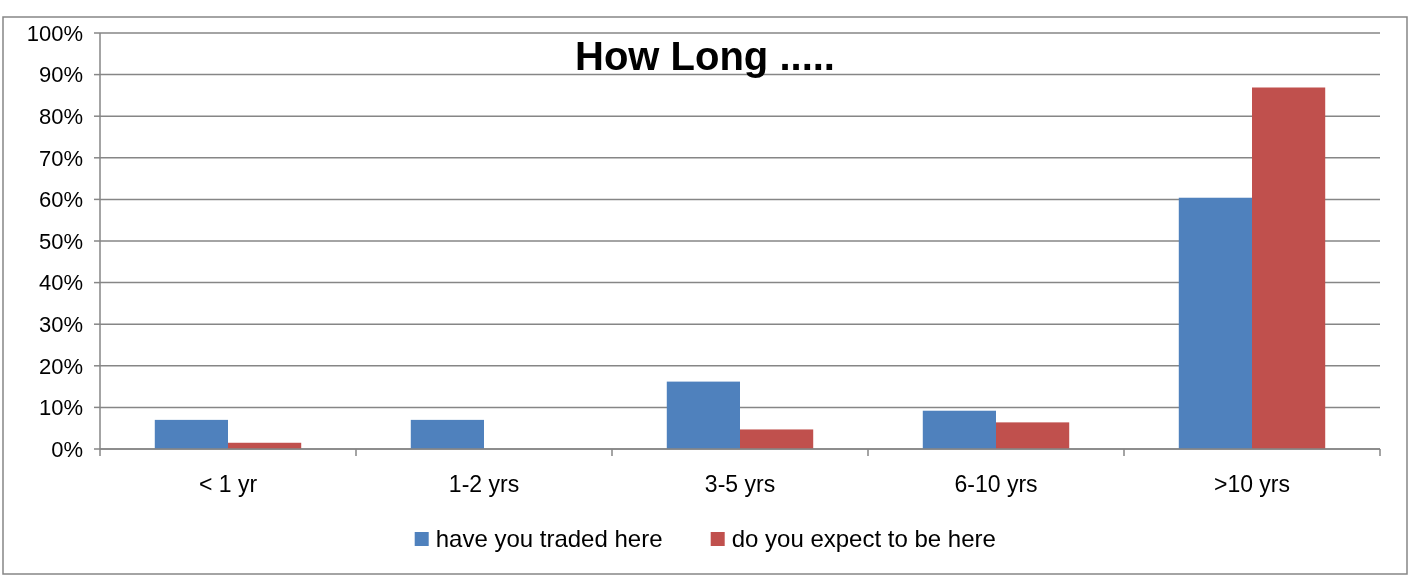  What do you see at coordinates (740, 484) in the screenshot?
I see `x-tick-label: 3-5 yrs` at bounding box center [740, 484].